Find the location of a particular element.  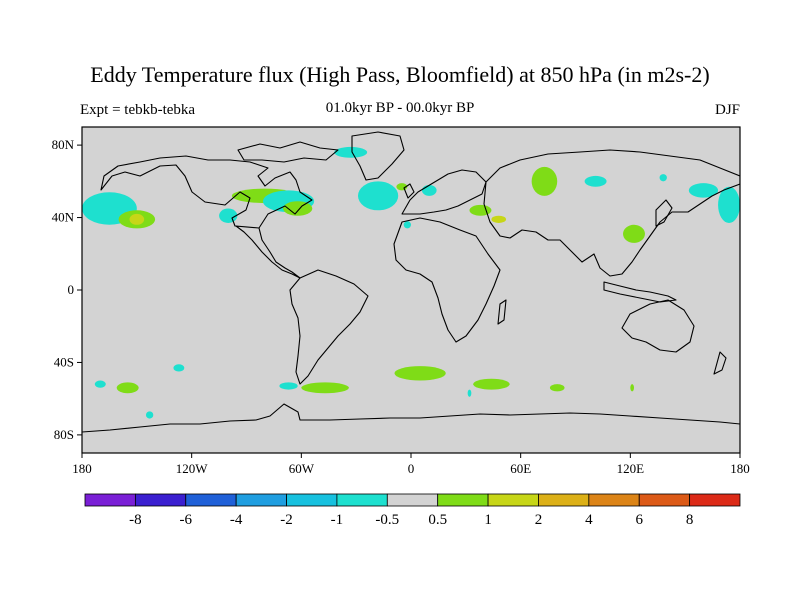

experiment-label: Expt = tebkb-tebka is located at coordinates (138, 110).